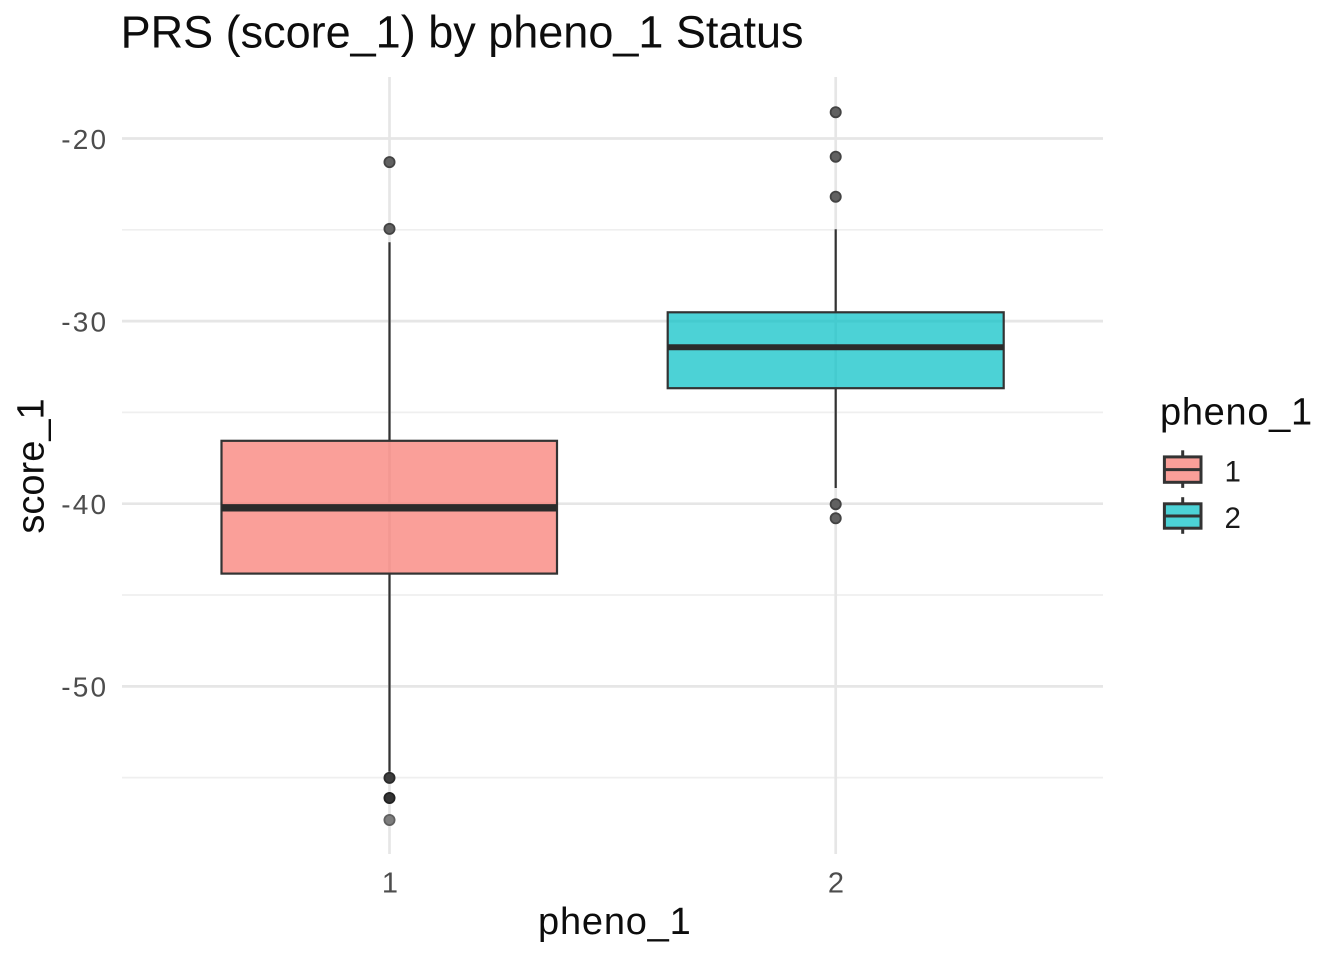  What do you see at coordinates (84, 504) in the screenshot?
I see `svg-text: -40` at bounding box center [84, 504].